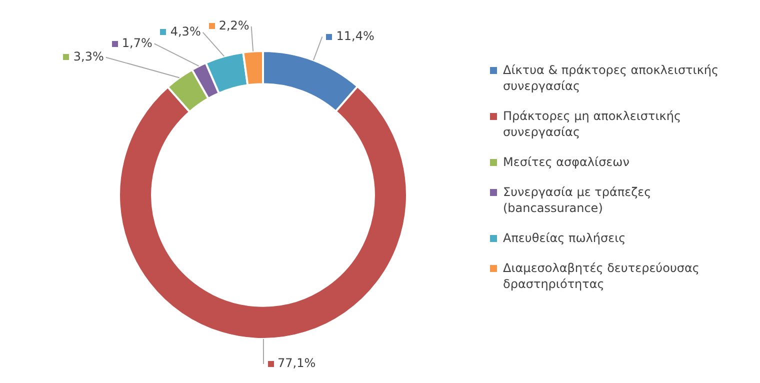  What do you see at coordinates (355, 35) in the screenshot?
I see `data-label: 11,4%` at bounding box center [355, 35].